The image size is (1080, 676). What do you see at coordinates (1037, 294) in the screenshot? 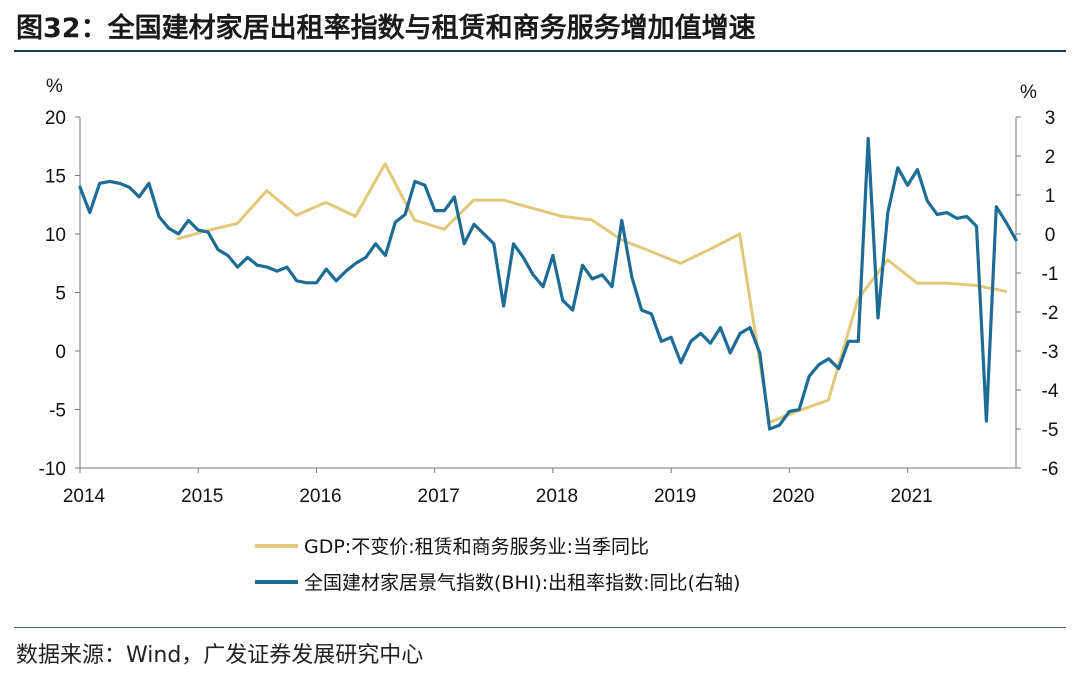
I see `right-axis-ticks: -6 -5 -4 -3 -2 -1 0 1 2 3` at bounding box center [1037, 294].